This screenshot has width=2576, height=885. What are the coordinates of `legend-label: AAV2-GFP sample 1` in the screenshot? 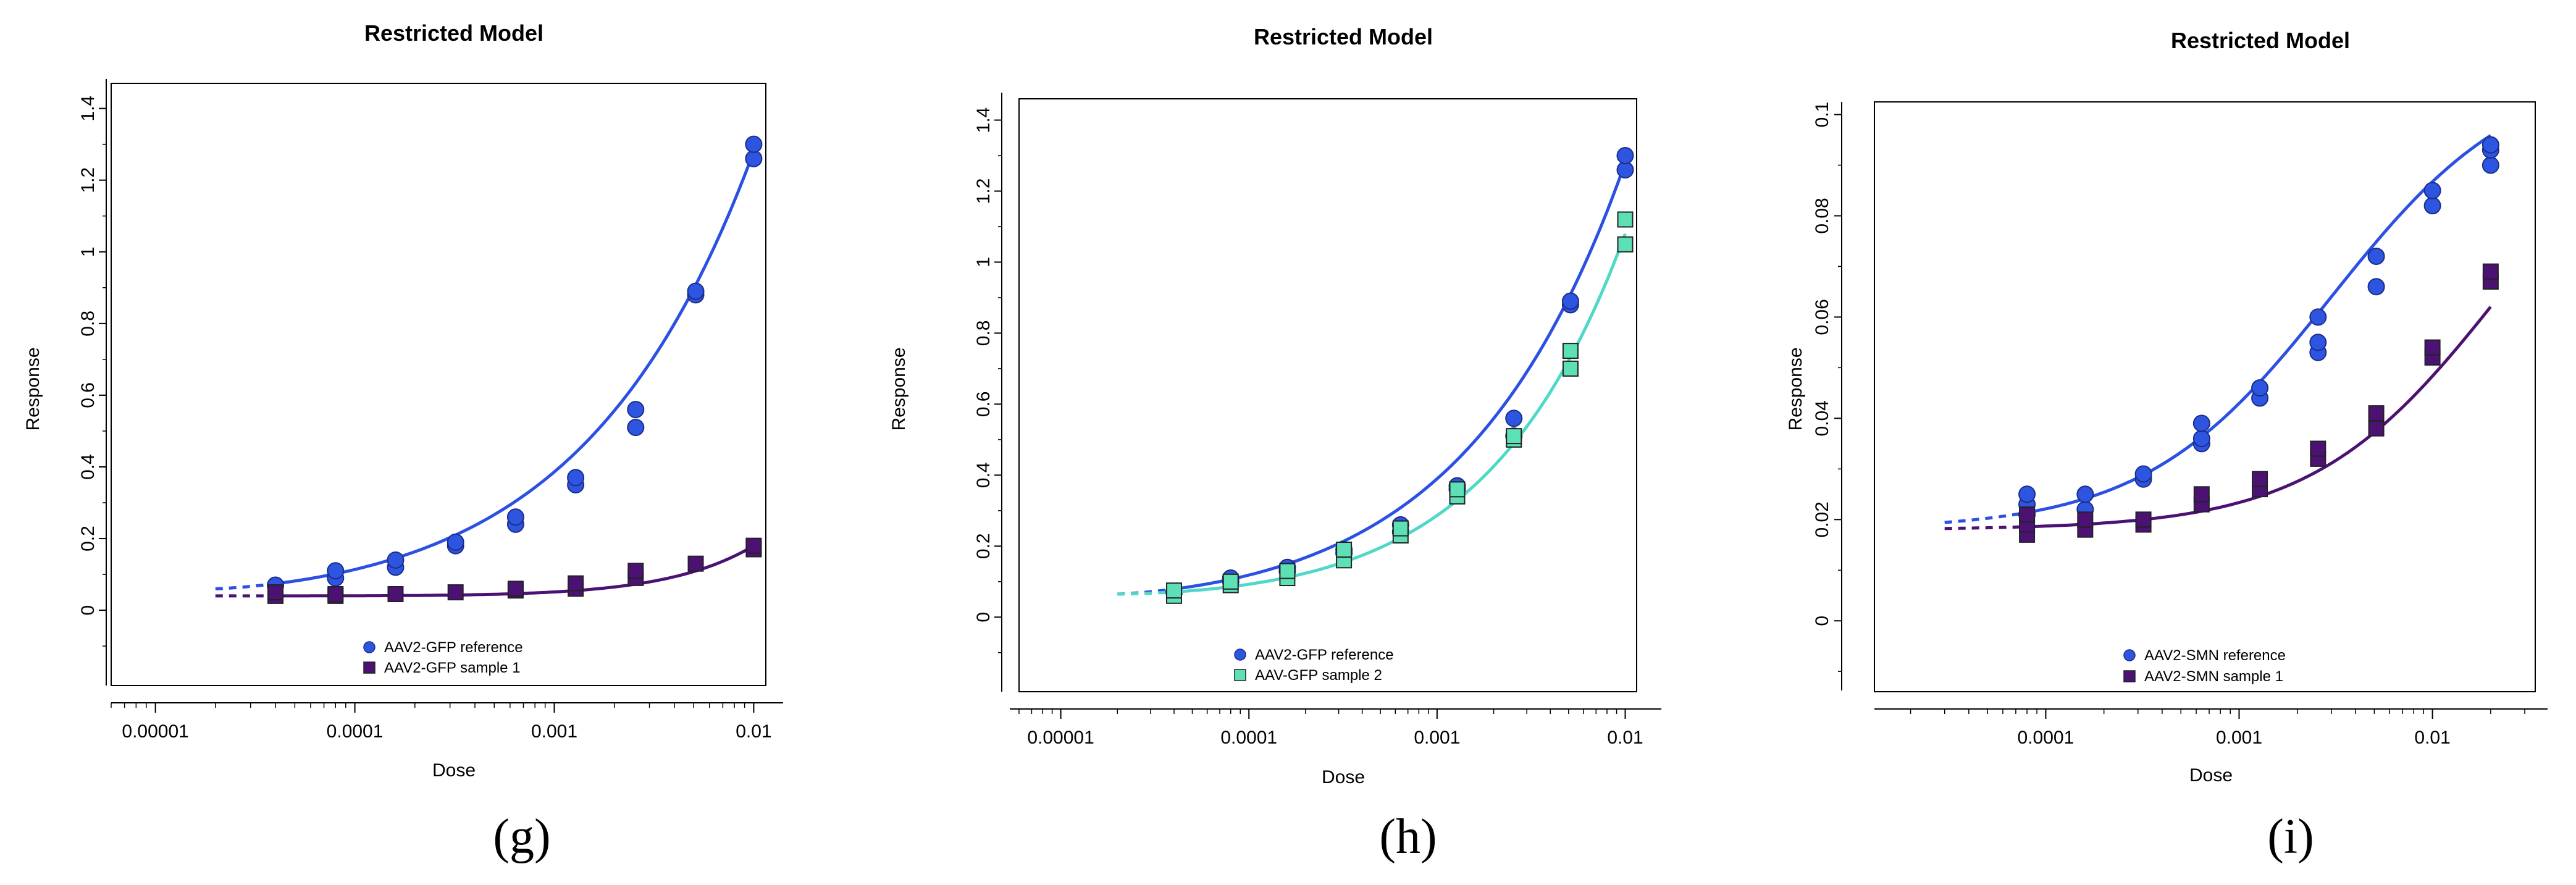 It's located at (453, 668).